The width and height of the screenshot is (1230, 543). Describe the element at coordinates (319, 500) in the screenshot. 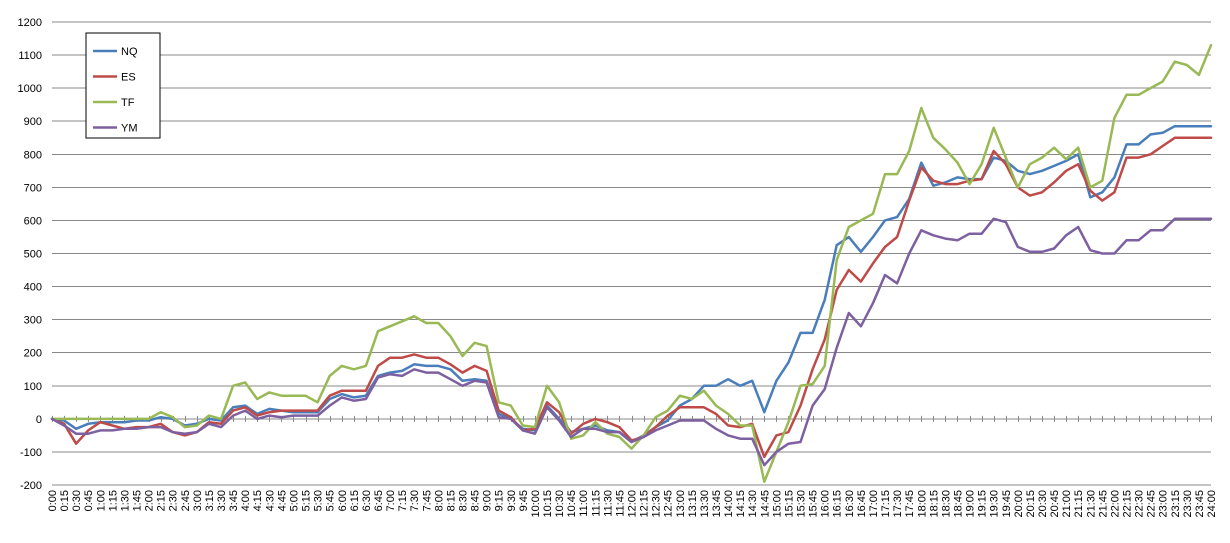

I see `x-tick-label: 5:30` at that location.